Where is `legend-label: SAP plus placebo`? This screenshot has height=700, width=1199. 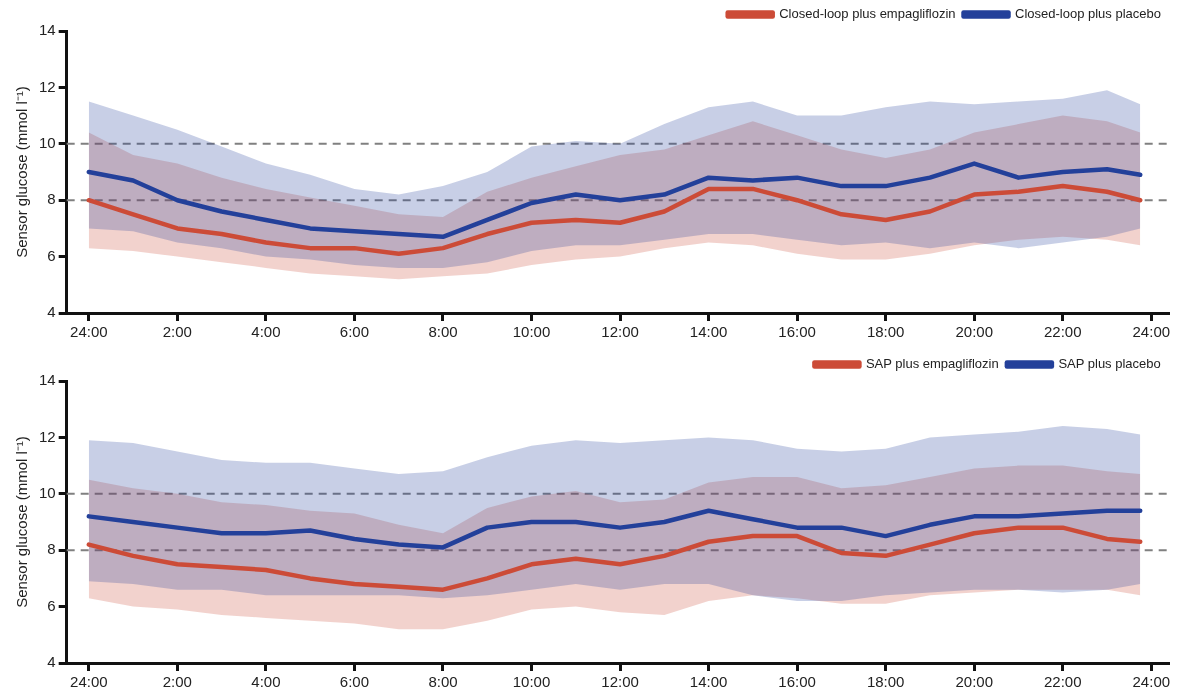 legend-label: SAP plus placebo is located at coordinates (1109, 364).